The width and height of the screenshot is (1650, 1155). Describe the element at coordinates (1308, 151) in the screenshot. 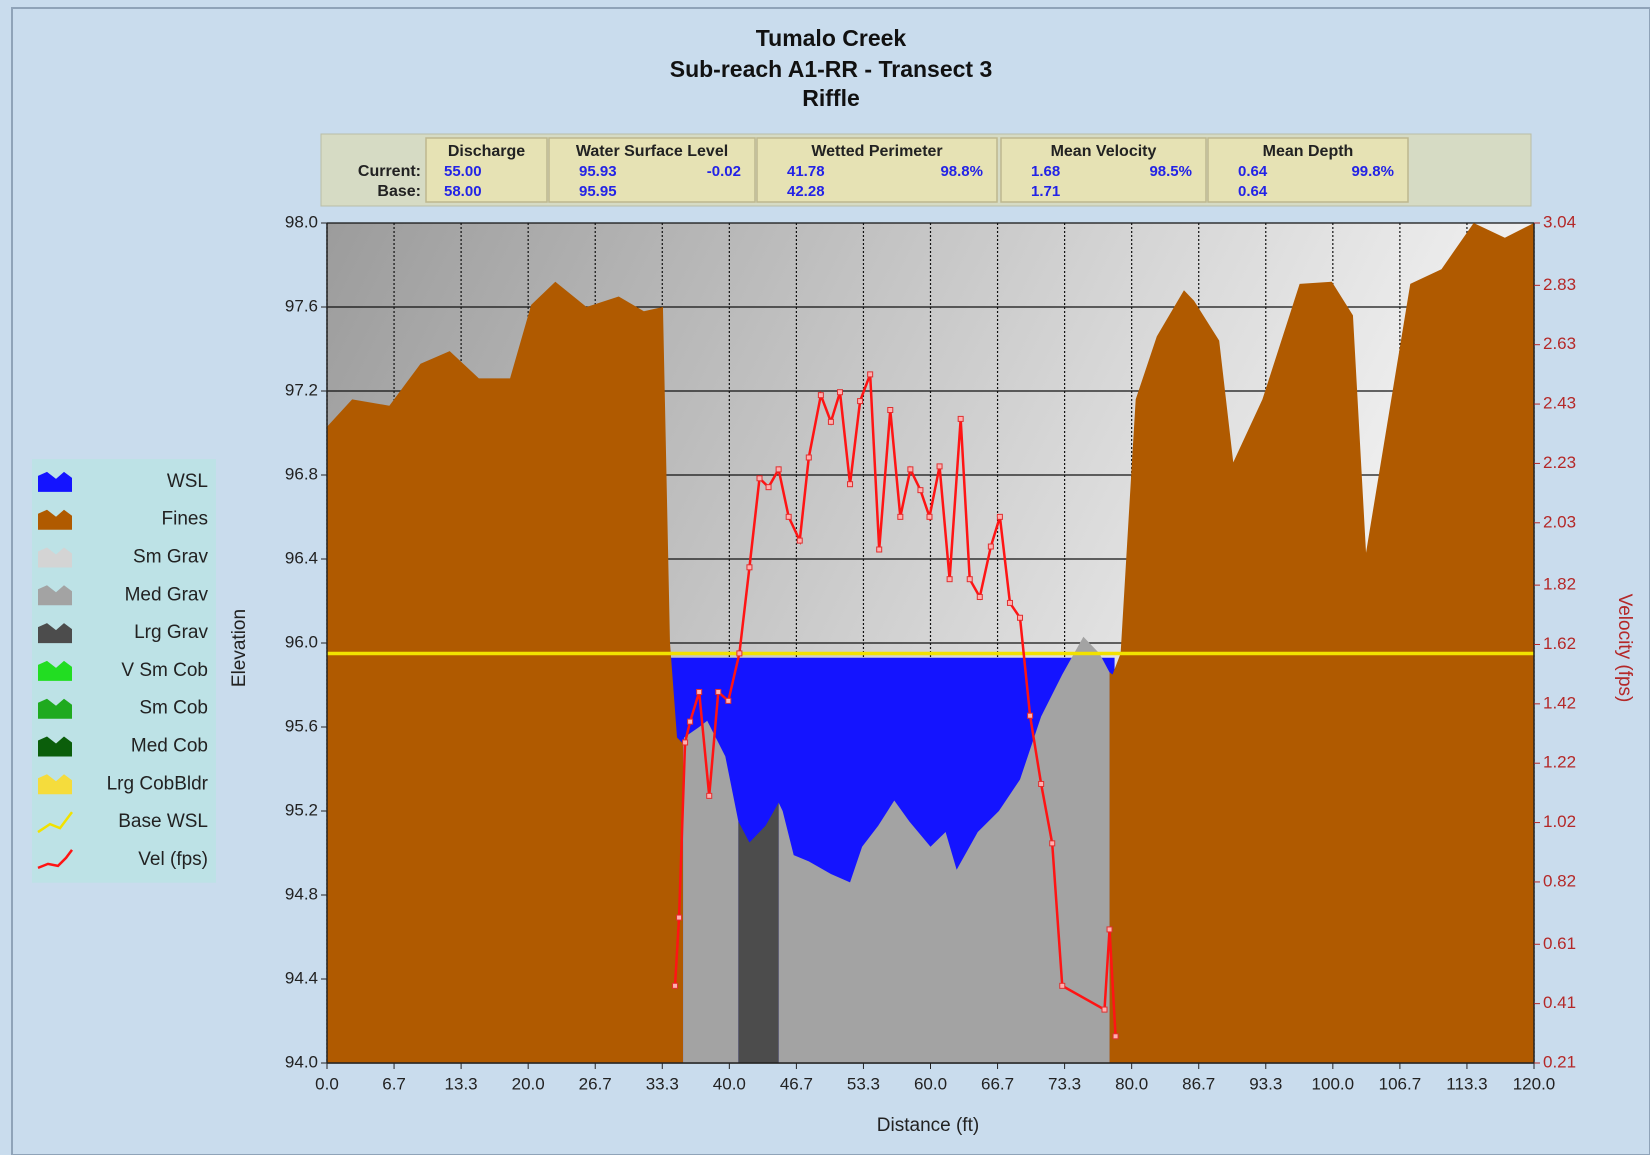

I see `summary-header: Mean Depth` at that location.